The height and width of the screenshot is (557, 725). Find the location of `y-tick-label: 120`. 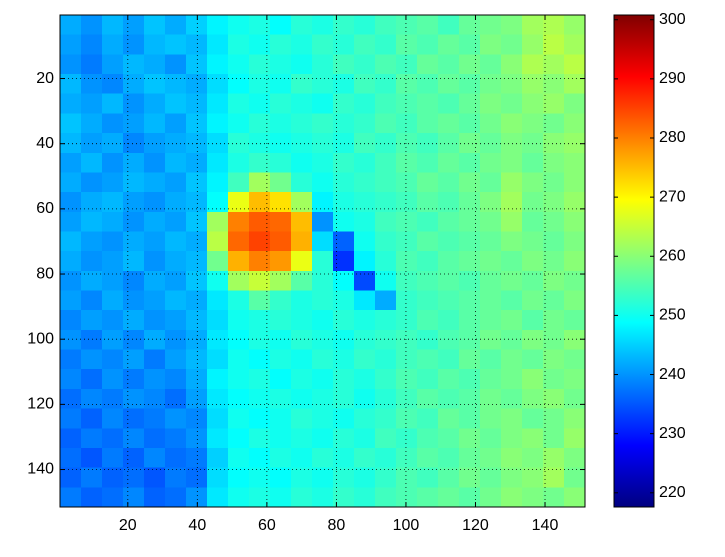

y-tick-label: 120 is located at coordinates (40, 404).